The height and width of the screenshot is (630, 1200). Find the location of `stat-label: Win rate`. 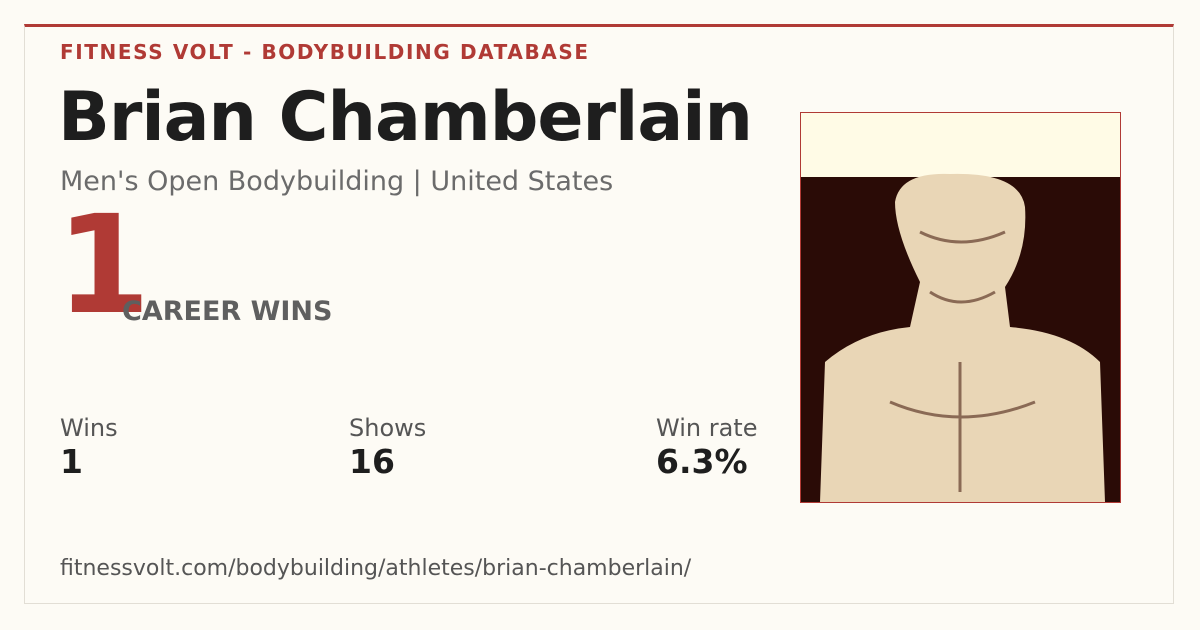

stat-label: Win rate is located at coordinates (707, 428).